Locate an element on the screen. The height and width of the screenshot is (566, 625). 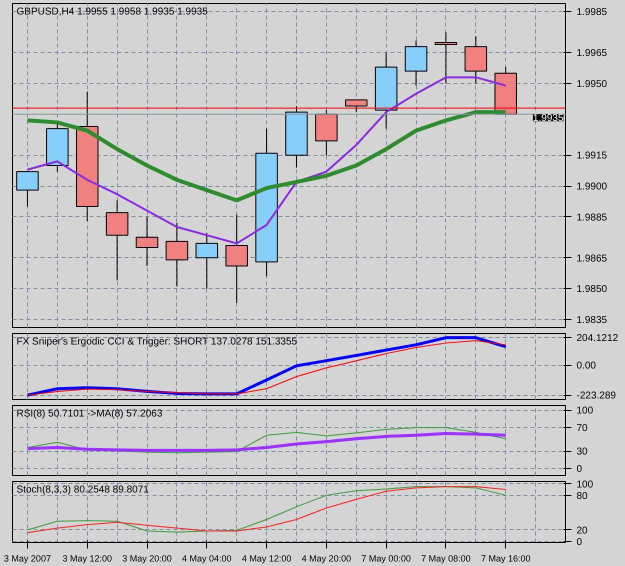
x-tick-label: 3 May 12:00 is located at coordinates (87, 559).